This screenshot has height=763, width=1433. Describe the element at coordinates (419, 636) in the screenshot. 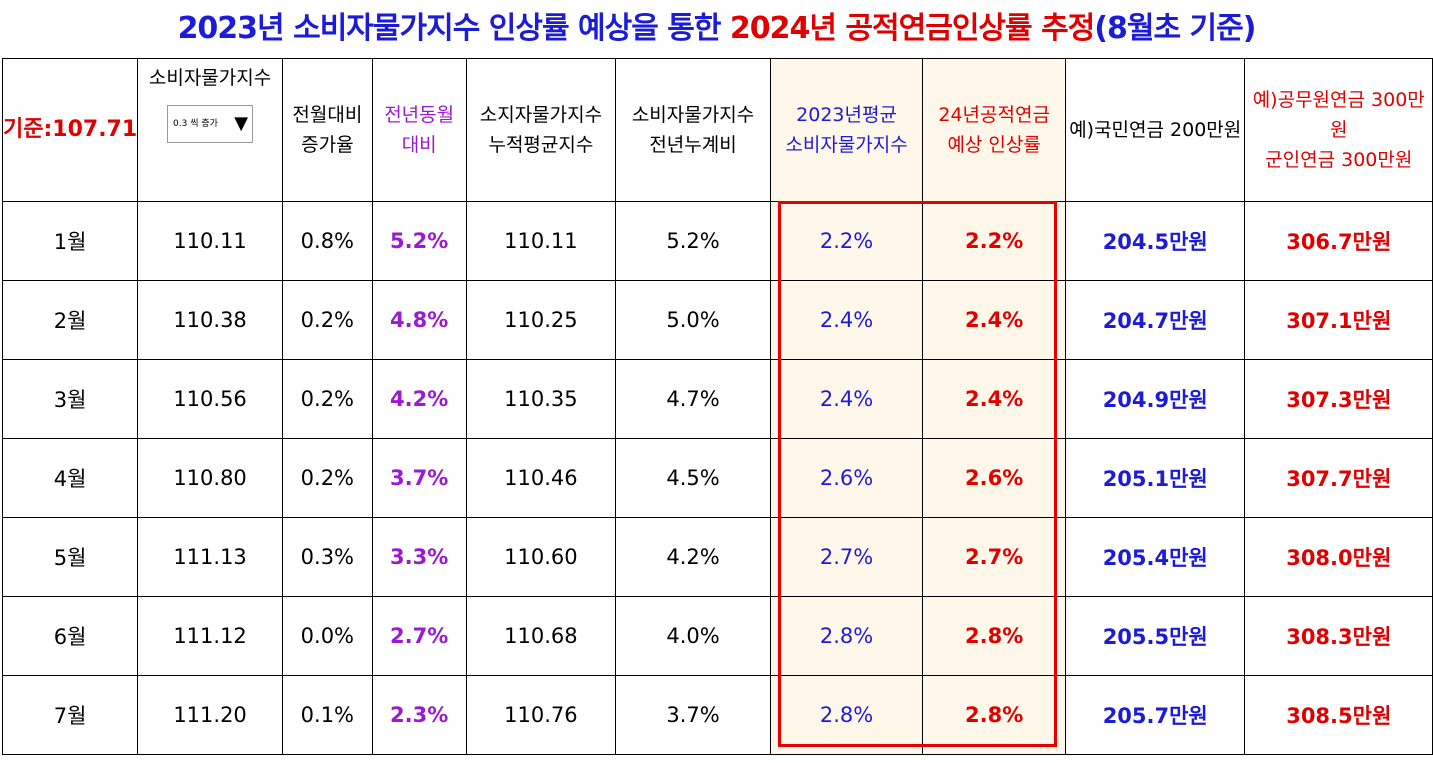

I see `yoy-cell: 2.7%` at that location.